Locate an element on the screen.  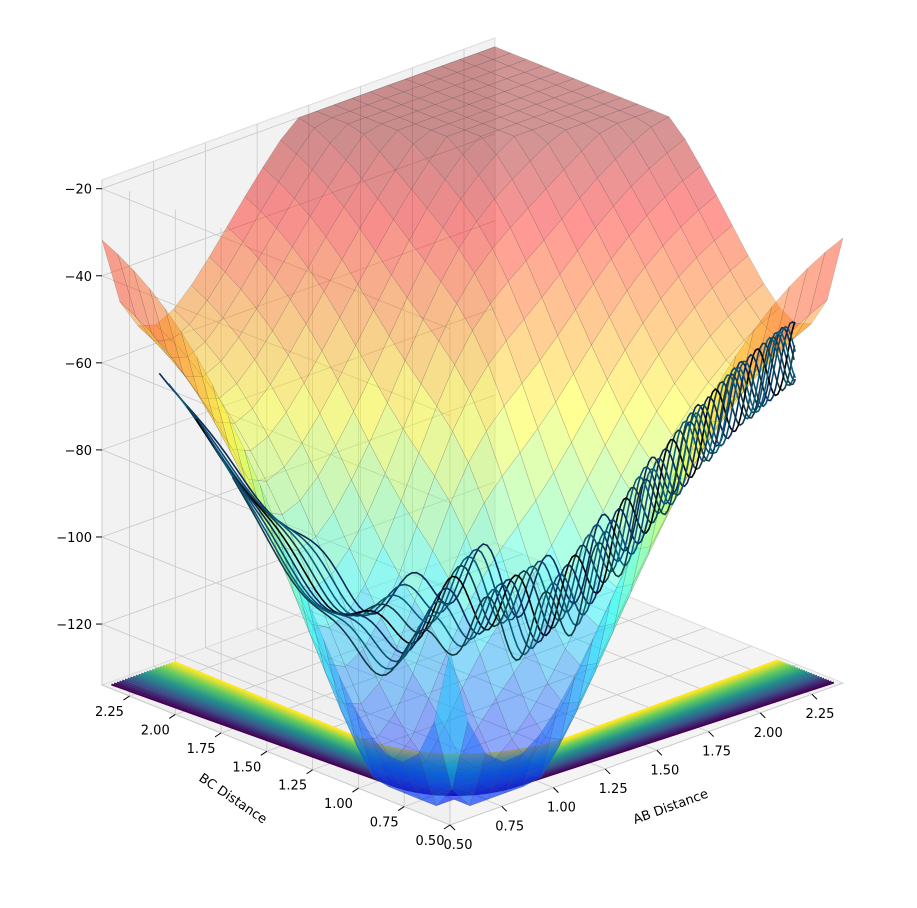
y-tick-label: 2.00 is located at coordinates (155, 730).